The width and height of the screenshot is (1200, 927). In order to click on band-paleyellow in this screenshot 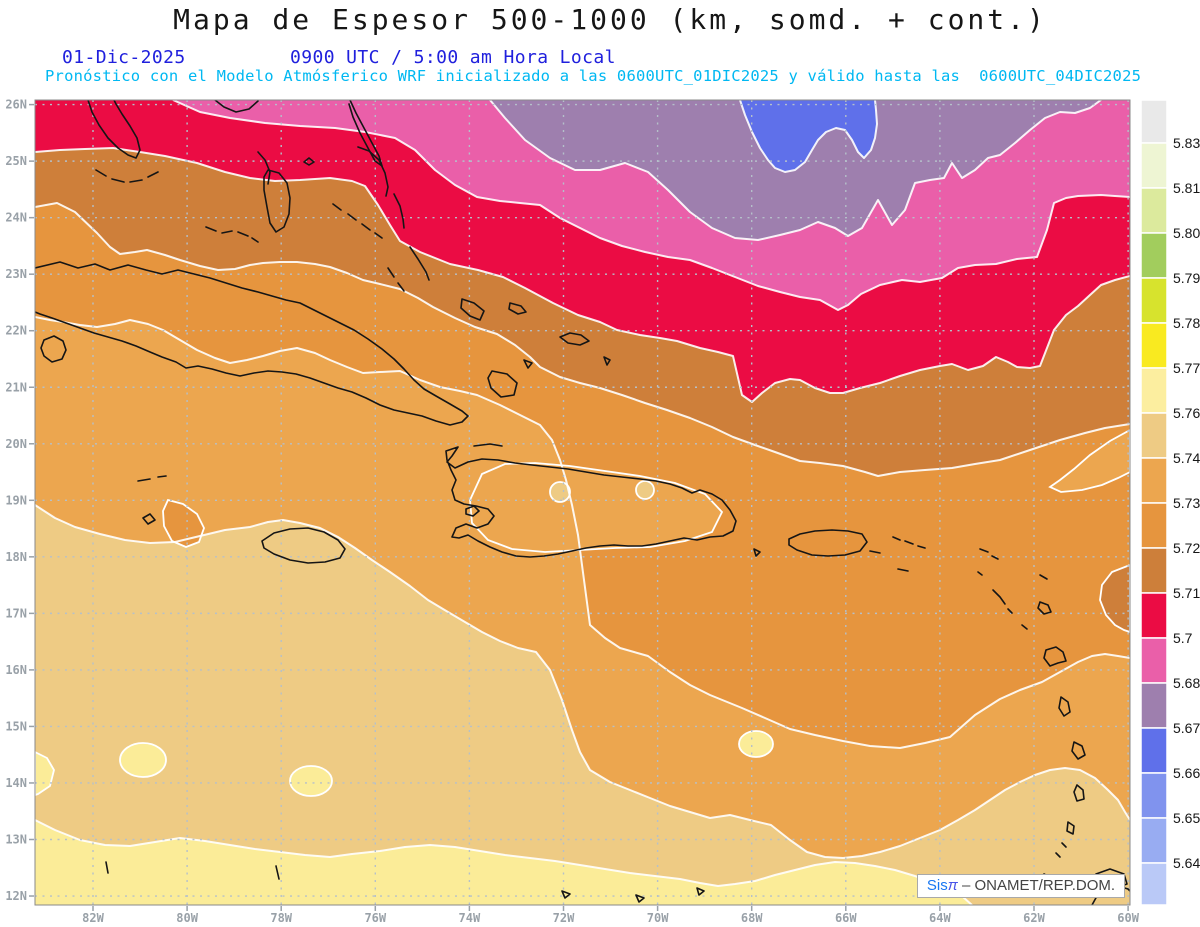, I will do `click(582, 862)`.